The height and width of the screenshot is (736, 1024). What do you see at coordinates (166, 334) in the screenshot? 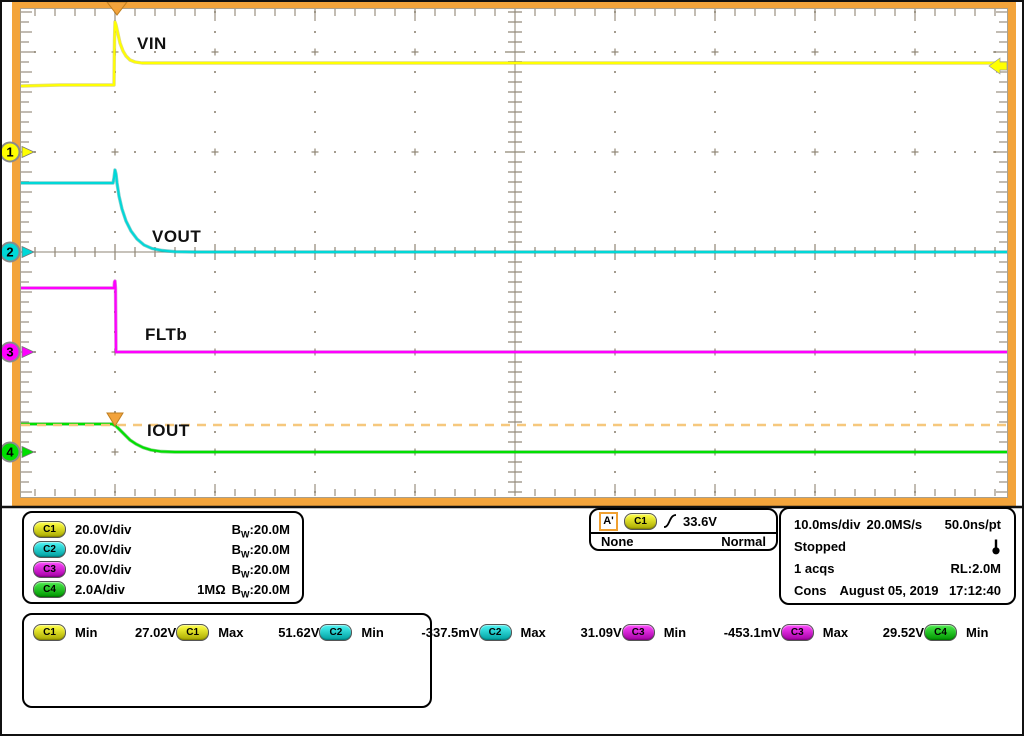
I see `wave-label-fltb: FLTb` at bounding box center [166, 334].